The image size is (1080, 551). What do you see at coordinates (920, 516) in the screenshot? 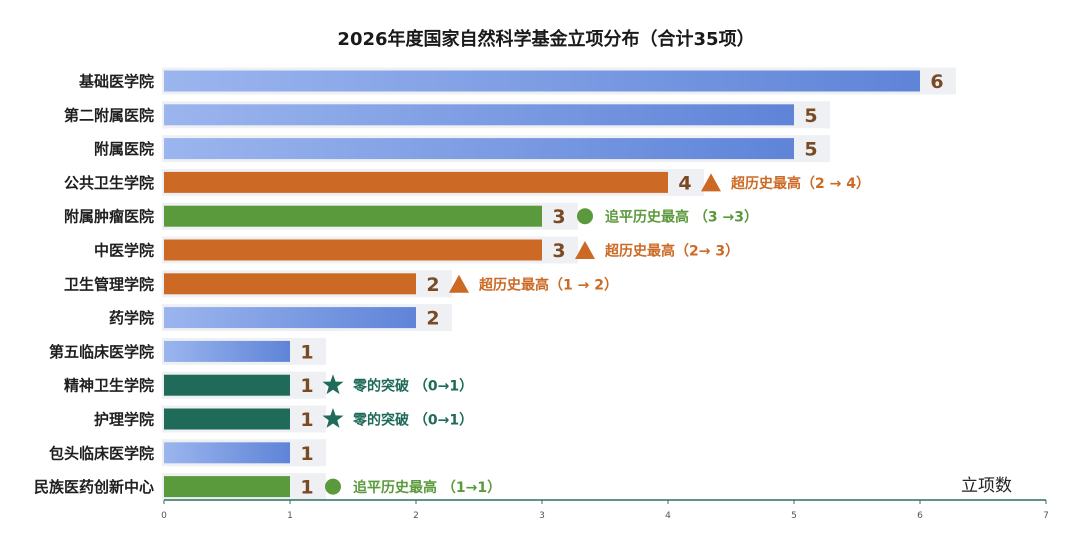
I see `x-tick-label: 6` at bounding box center [920, 516].